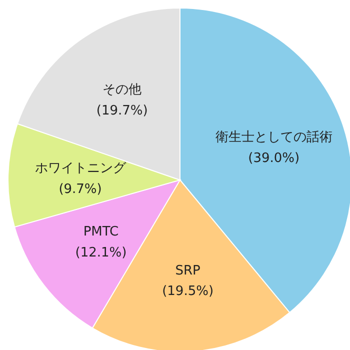 This screenshot has height=350, width=350. I want to click on slice-label: 衛生士としての話術, so click(273, 138).